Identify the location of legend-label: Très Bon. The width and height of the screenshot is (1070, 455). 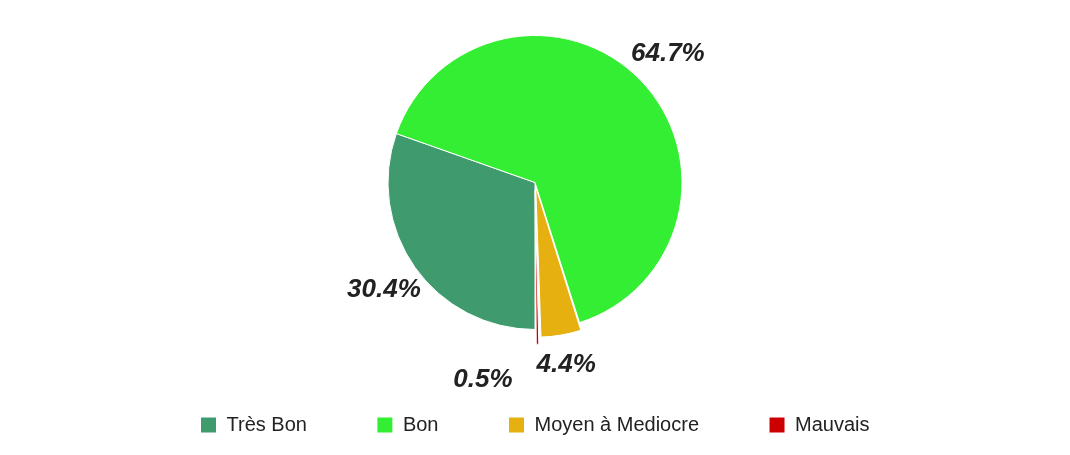
(266, 423).